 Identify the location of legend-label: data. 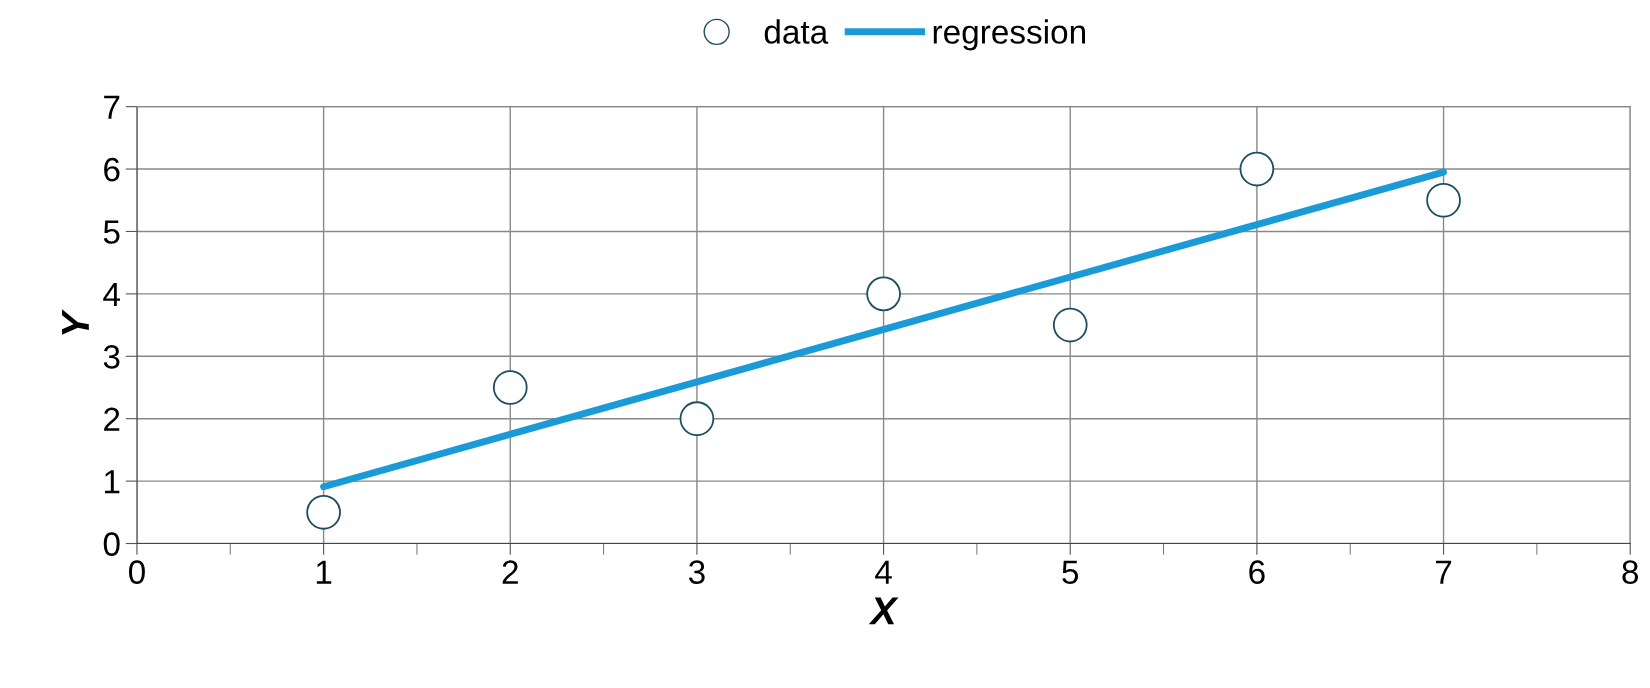
(796, 31).